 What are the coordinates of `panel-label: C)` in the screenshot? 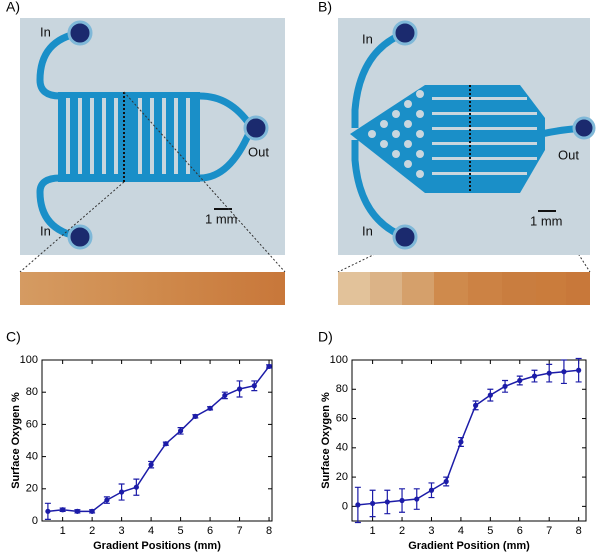 It's located at (13, 337).